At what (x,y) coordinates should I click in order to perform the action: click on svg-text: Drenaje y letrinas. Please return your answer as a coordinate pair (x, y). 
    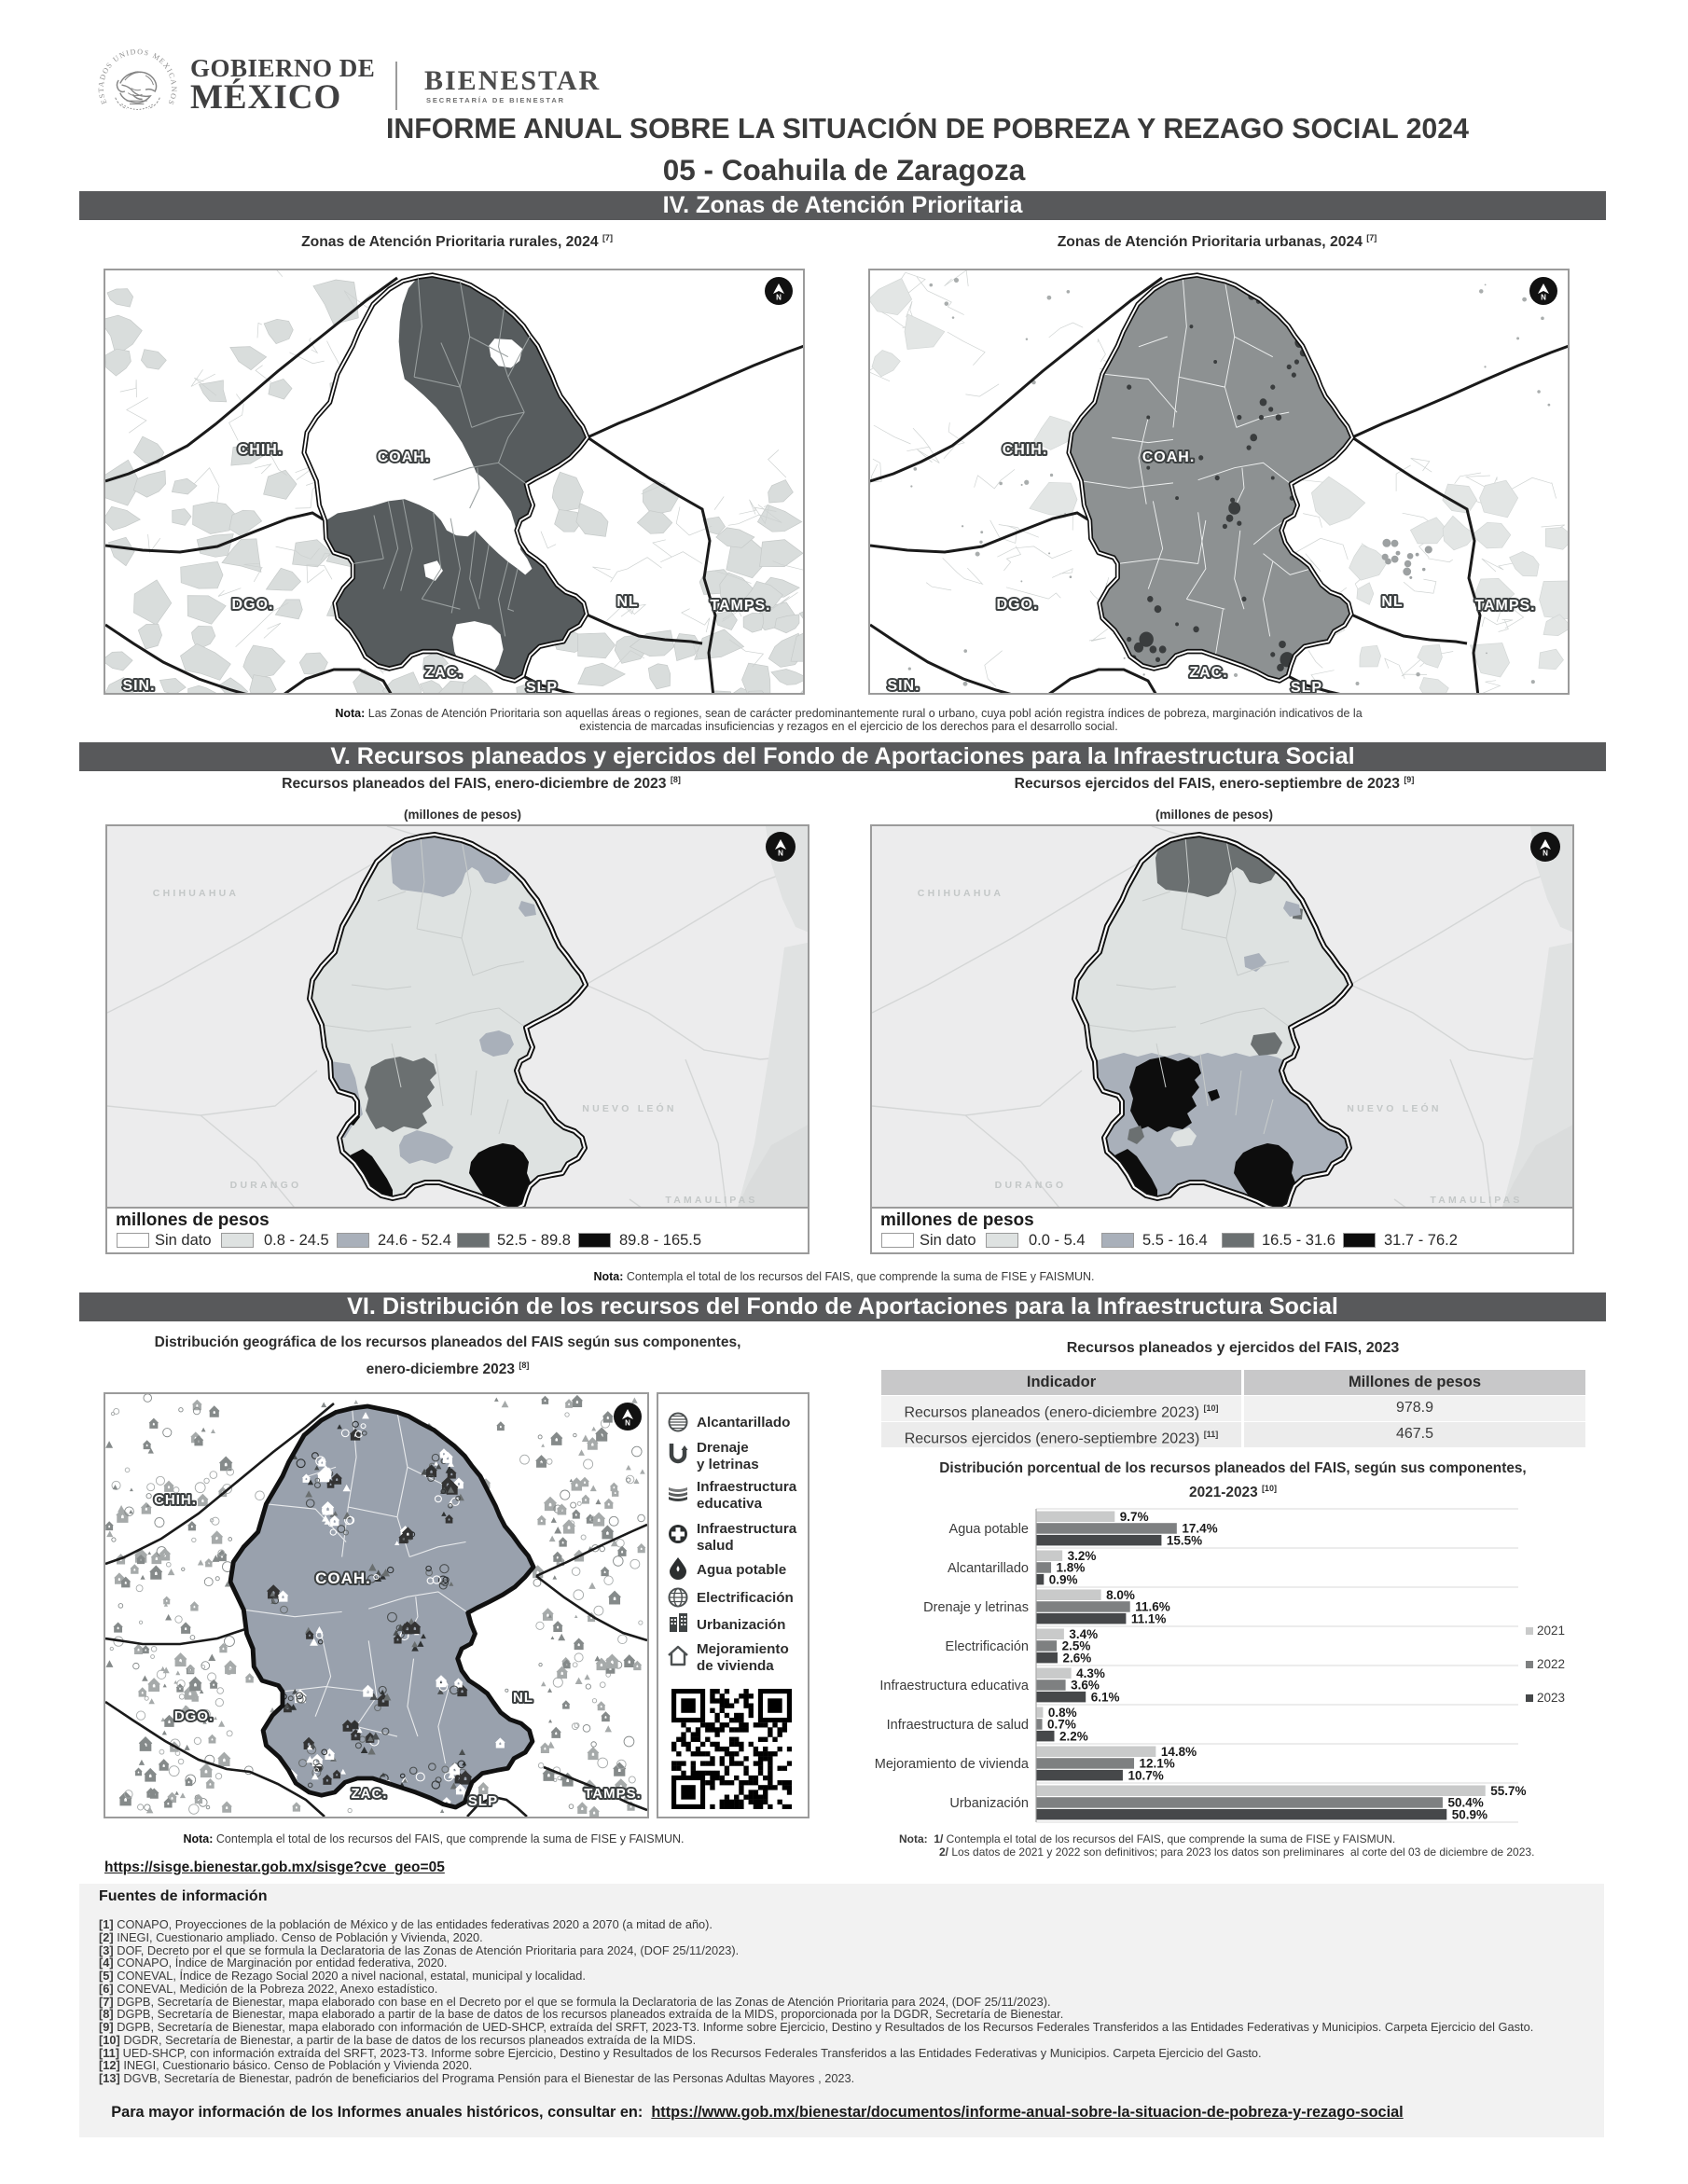
    Looking at the image, I should click on (976, 1607).